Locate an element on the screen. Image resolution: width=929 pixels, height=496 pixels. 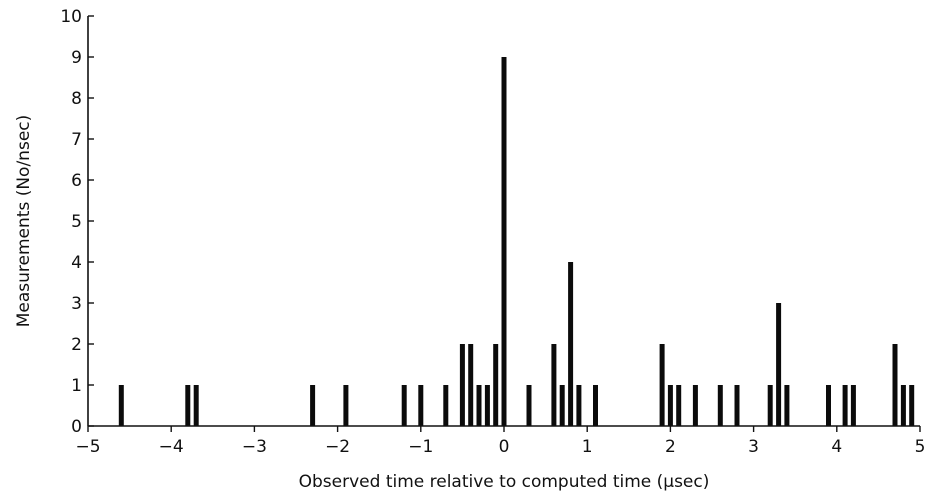
y-tick-label: 3 is located at coordinates (76, 304).